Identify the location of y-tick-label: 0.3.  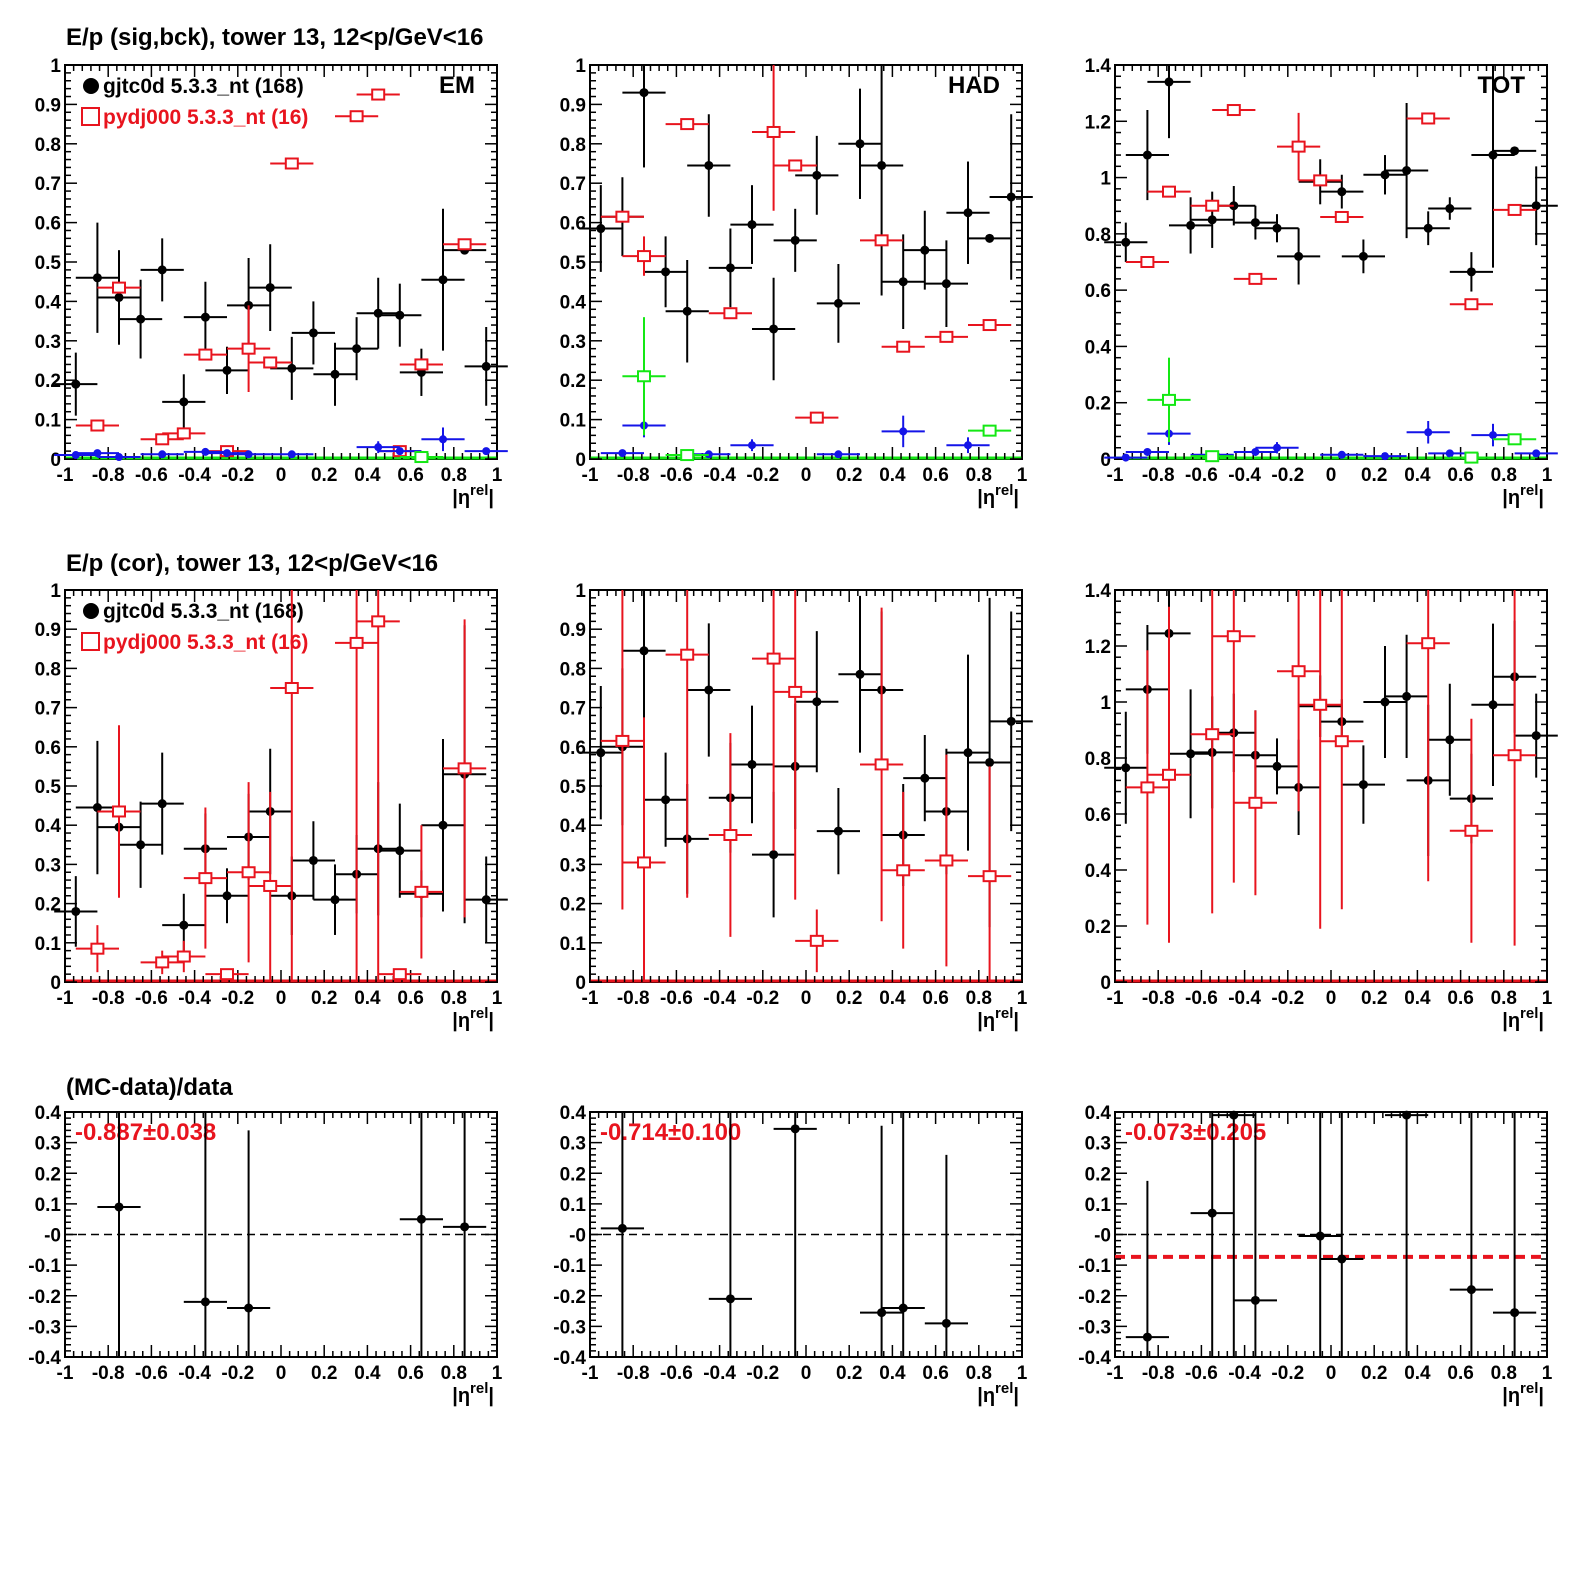
(1098, 1144).